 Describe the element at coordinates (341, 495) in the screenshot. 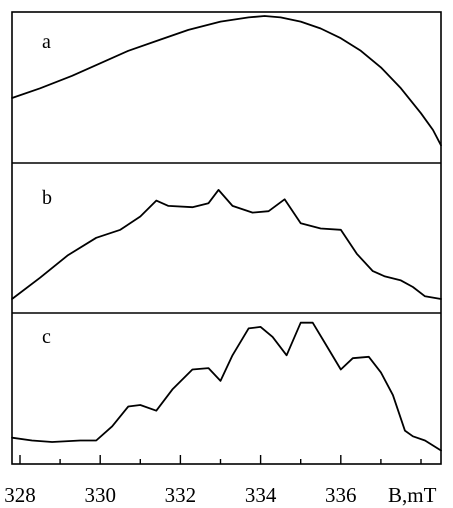

I see `x-tick-label-336: 336` at that location.